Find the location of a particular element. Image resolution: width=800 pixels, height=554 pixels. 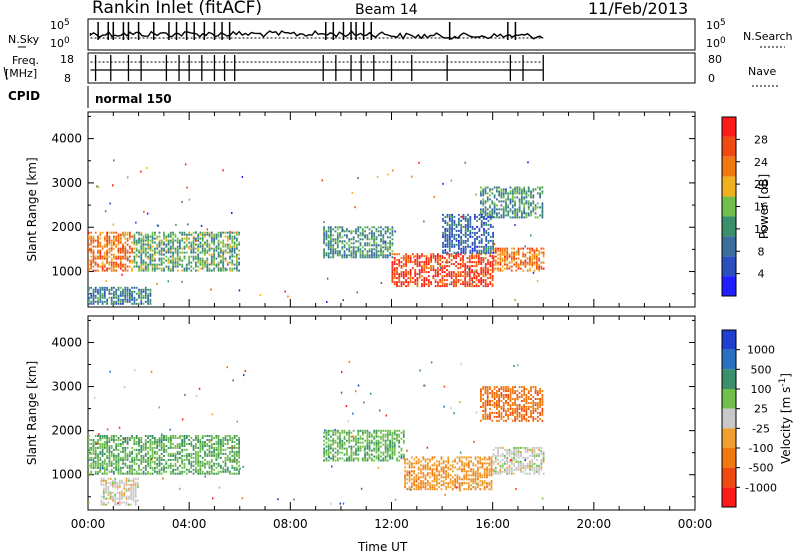

power-scatter-point is located at coordinates (146, 240).